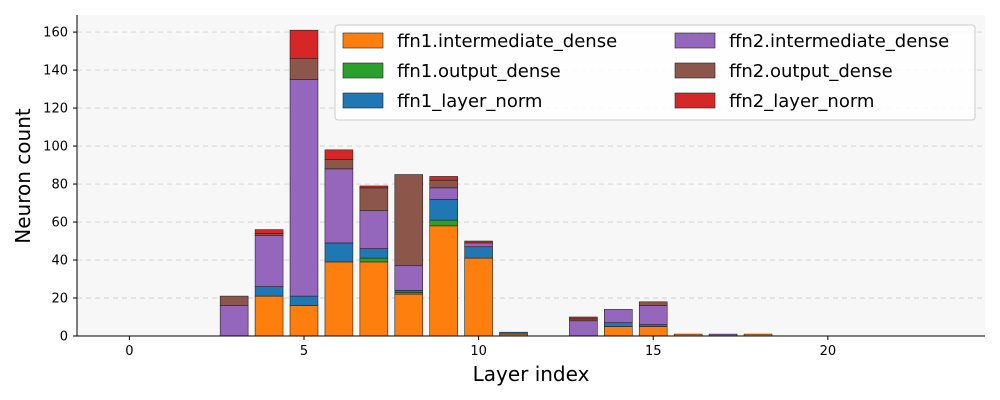 This screenshot has width=1000, height=400. I want to click on y-tick-label: 20, so click(59, 299).